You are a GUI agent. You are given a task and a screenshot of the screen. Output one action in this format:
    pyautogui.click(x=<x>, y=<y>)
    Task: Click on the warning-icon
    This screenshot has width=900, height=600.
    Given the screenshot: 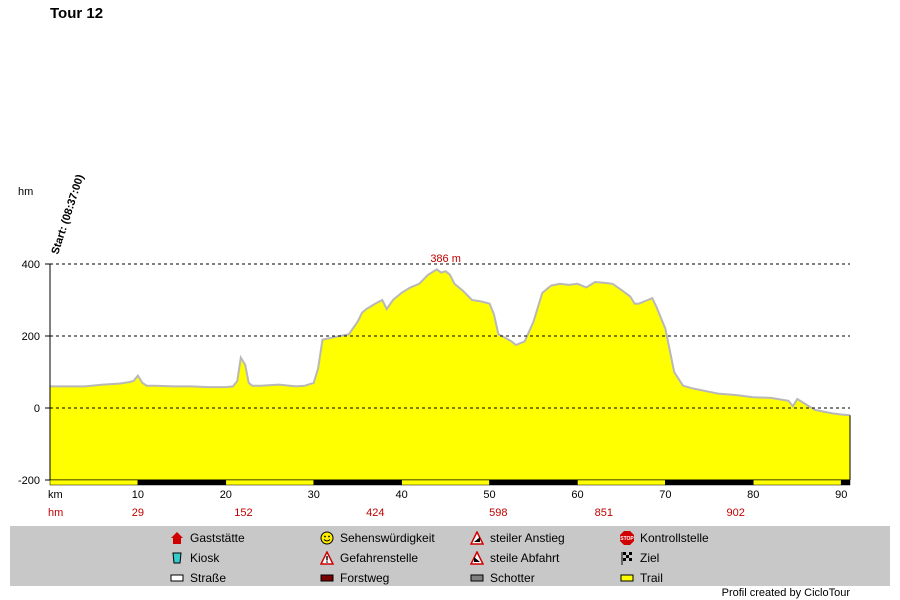 What is the action you would take?
    pyautogui.click(x=327, y=558)
    